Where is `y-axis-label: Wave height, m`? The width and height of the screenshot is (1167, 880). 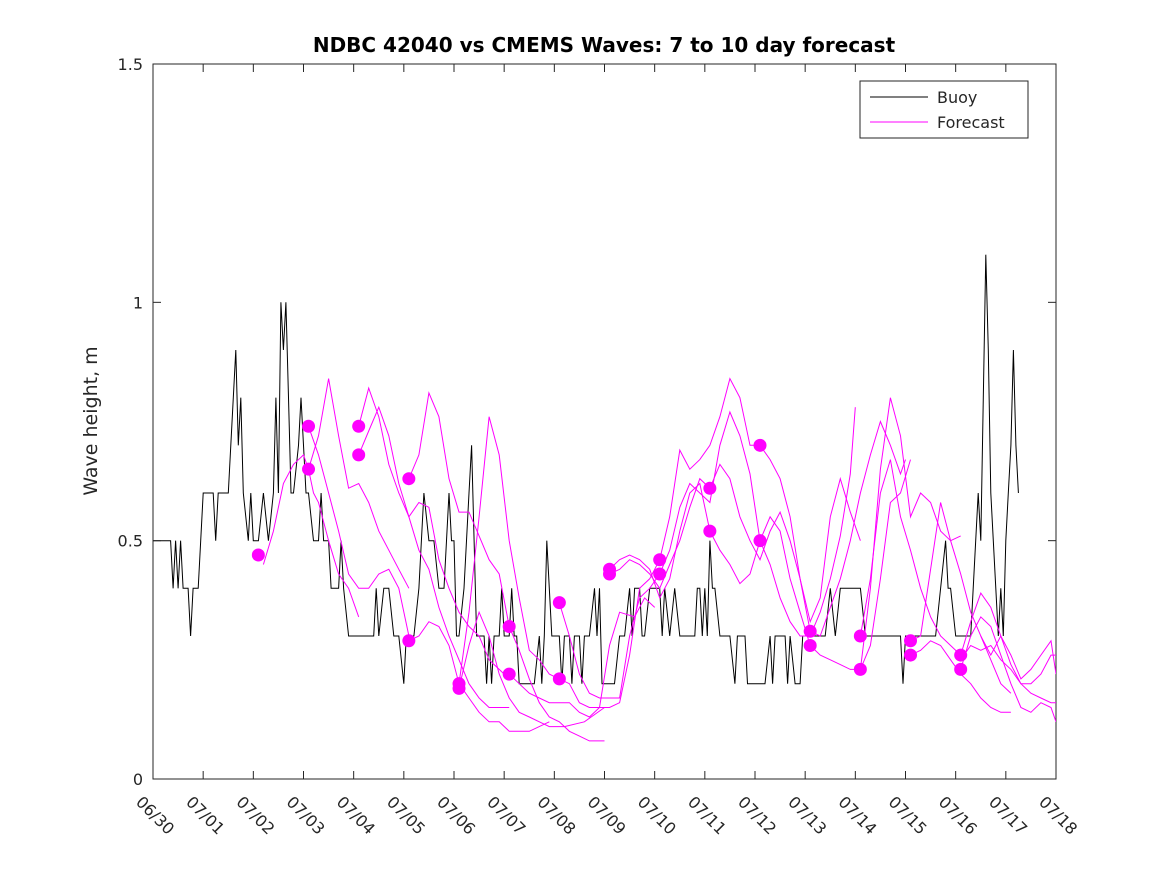
y-axis-label: Wave height, m is located at coordinates (91, 420).